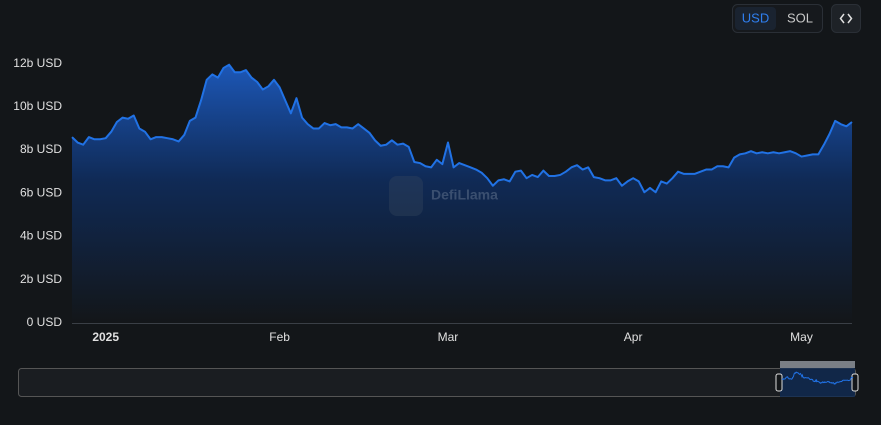  I want to click on brush-selection, so click(817, 382).